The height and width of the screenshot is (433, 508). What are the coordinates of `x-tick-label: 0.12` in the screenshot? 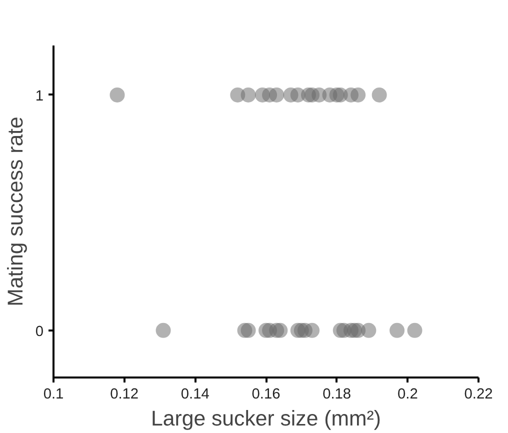 It's located at (124, 394).